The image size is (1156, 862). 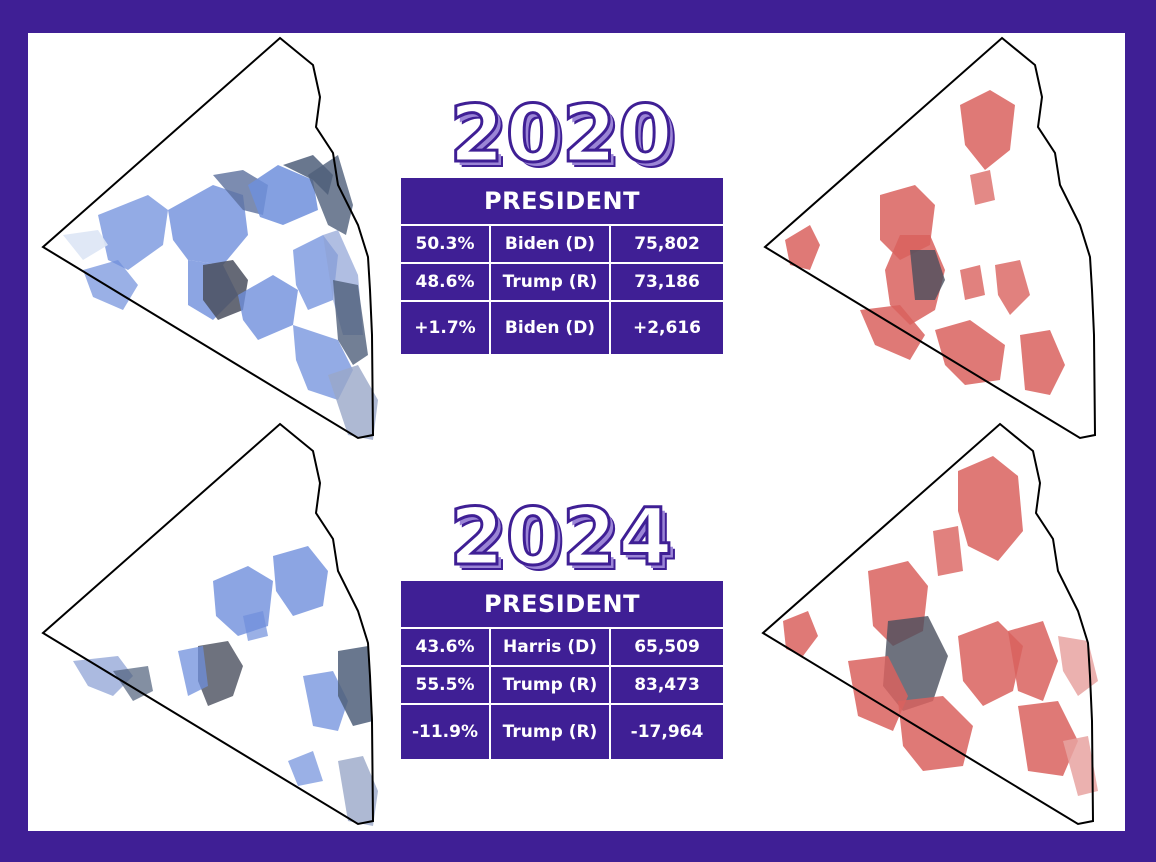 I want to click on margin-votes: -17,964, so click(x=667, y=732).